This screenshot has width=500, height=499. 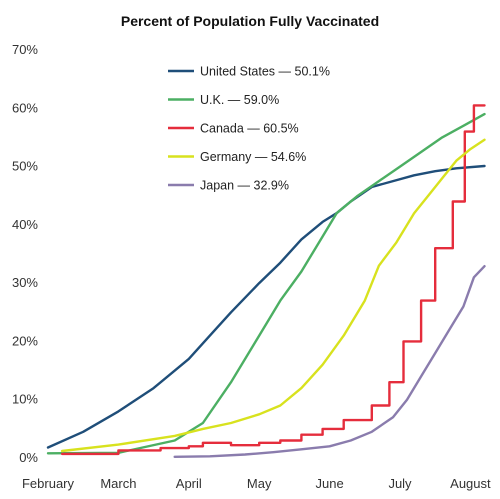 I want to click on y-tick-label: 70%, so click(x=25, y=49).